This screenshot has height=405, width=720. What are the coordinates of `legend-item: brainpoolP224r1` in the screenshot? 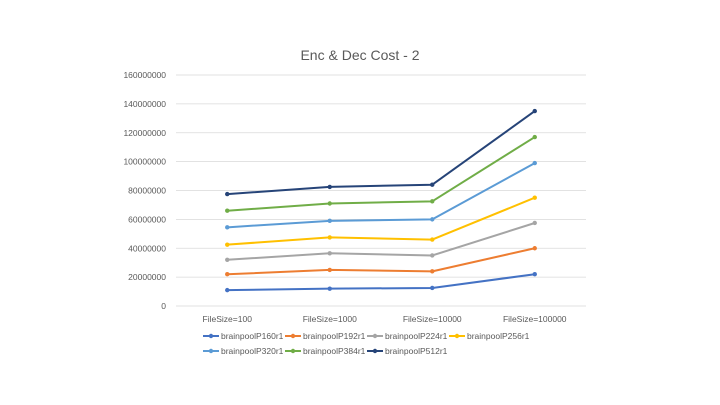 It's located at (407, 336).